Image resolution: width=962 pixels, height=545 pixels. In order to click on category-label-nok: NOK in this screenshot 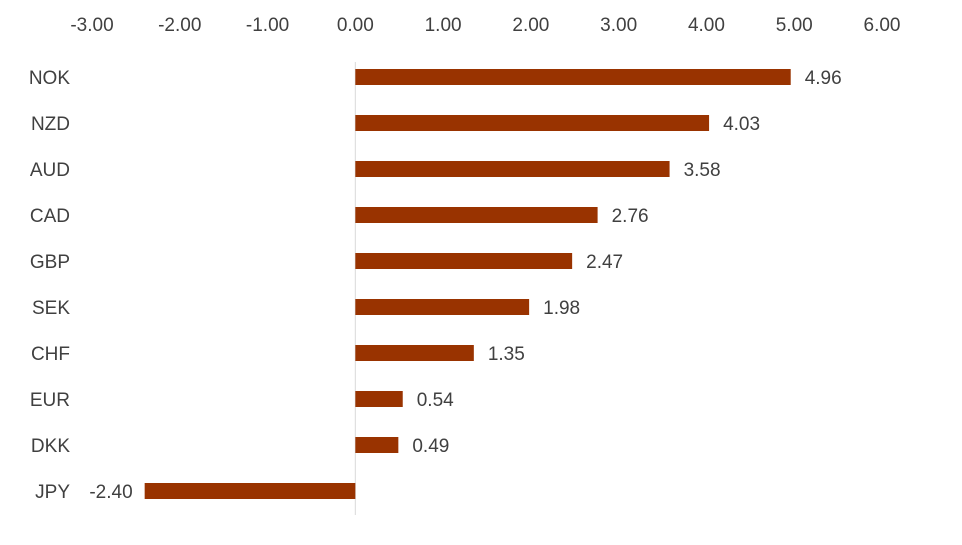, I will do `click(50, 78)`.